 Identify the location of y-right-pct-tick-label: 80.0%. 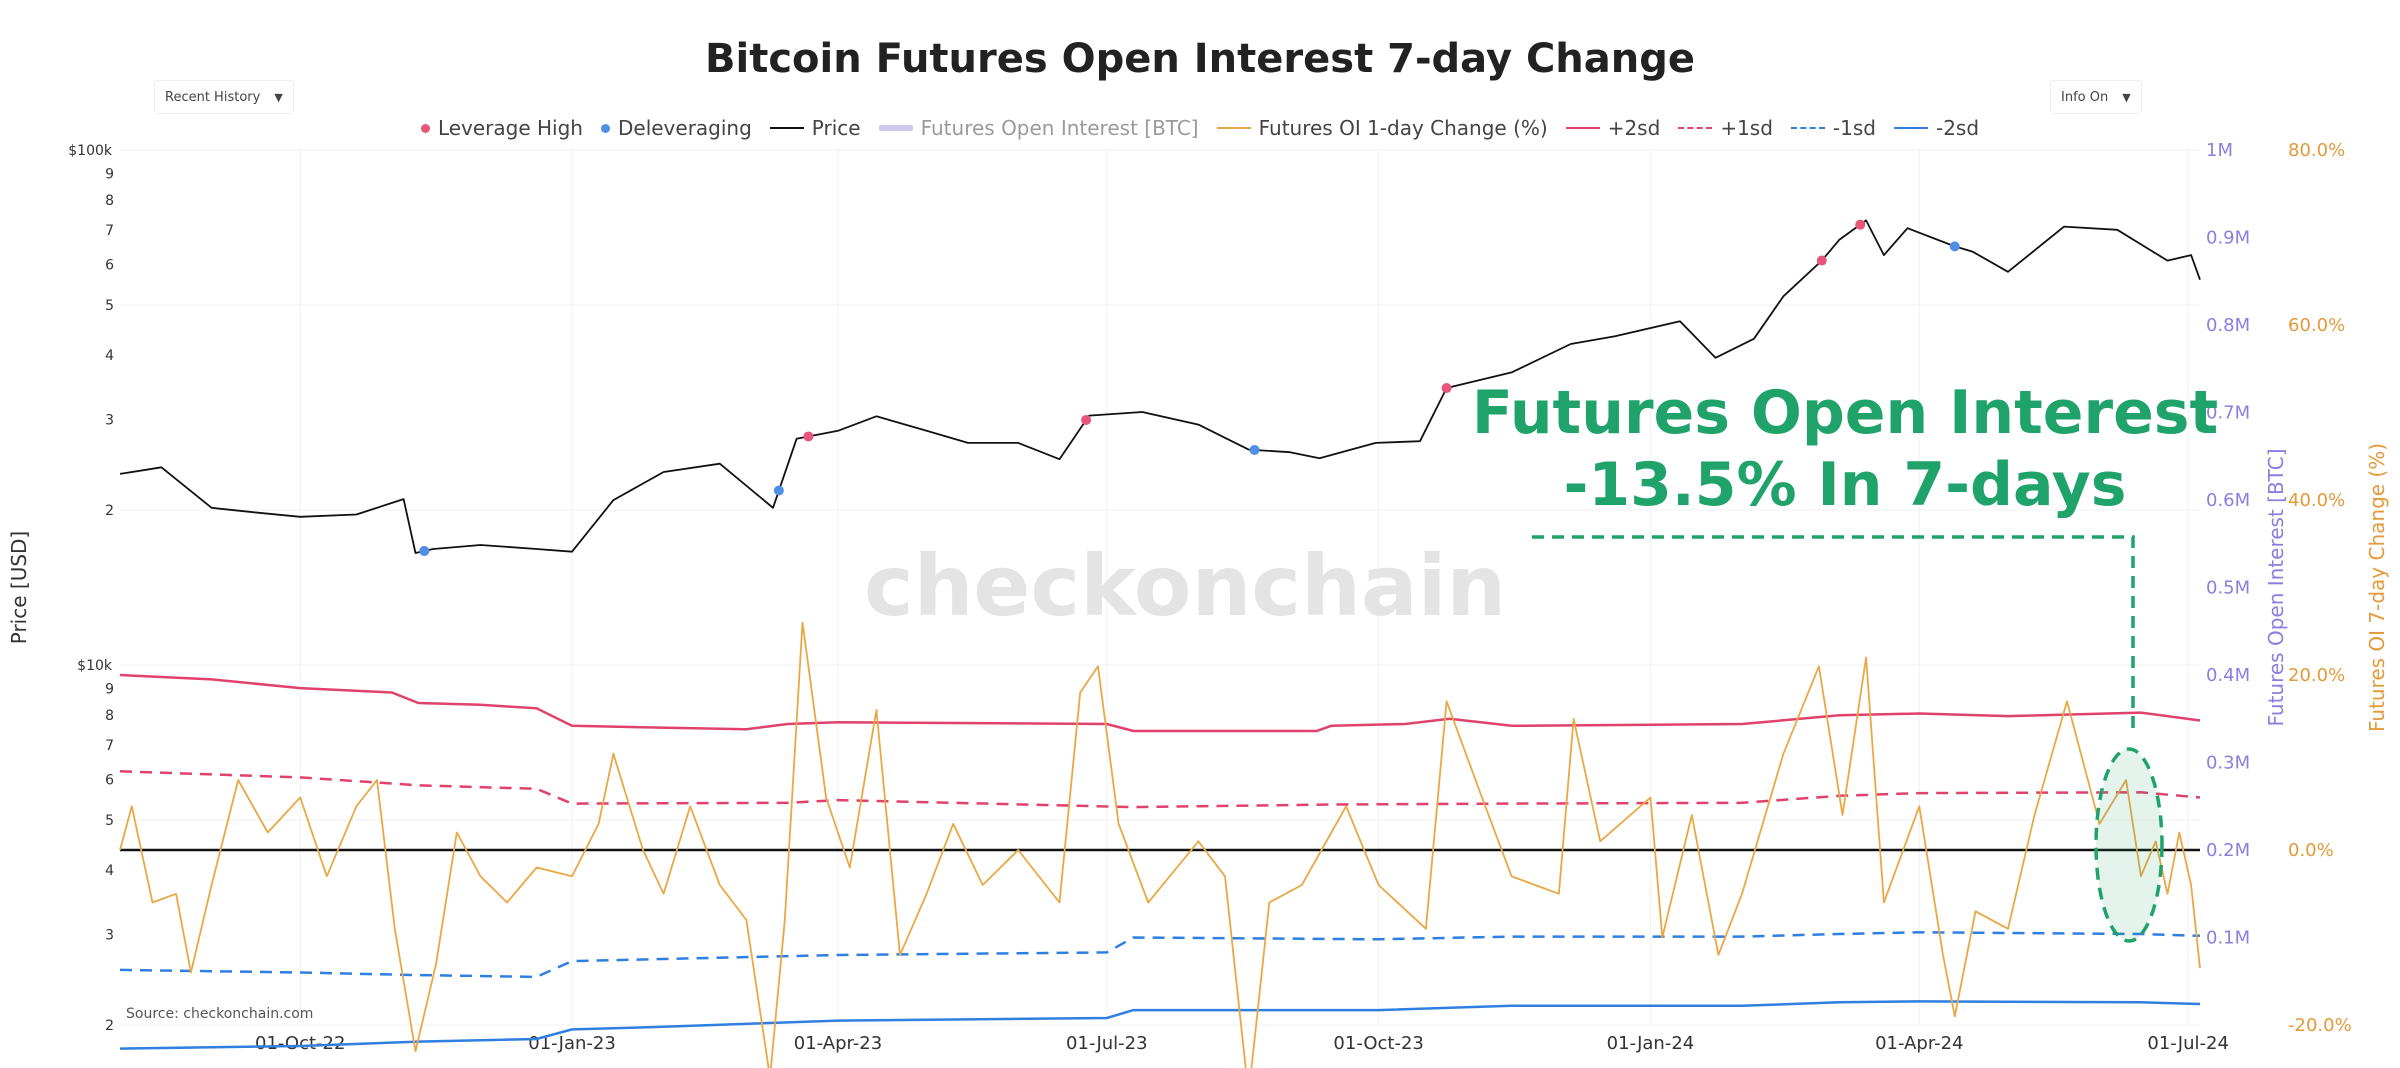
(2316, 150).